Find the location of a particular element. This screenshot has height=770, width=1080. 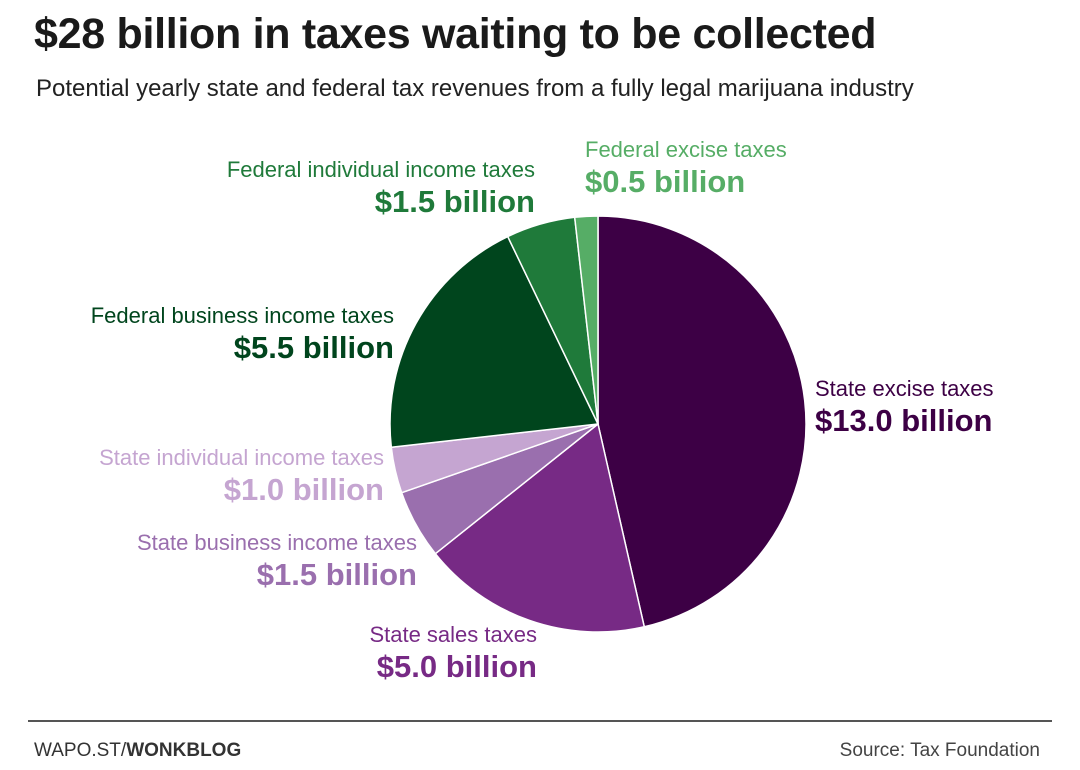

slice-label-federal-excise: Federal excise taxes $0.5 billion is located at coordinates (686, 168).